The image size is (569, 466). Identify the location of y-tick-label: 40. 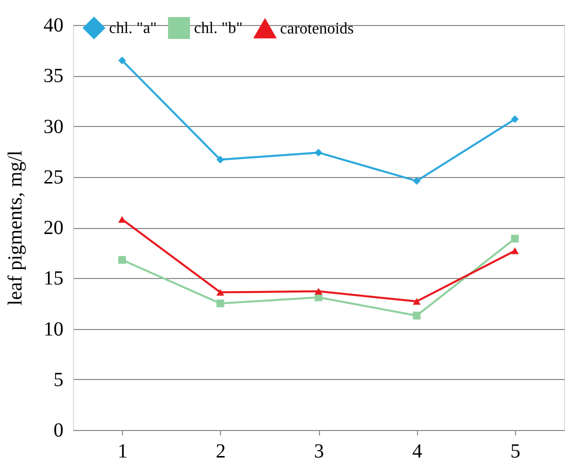
(54, 25).